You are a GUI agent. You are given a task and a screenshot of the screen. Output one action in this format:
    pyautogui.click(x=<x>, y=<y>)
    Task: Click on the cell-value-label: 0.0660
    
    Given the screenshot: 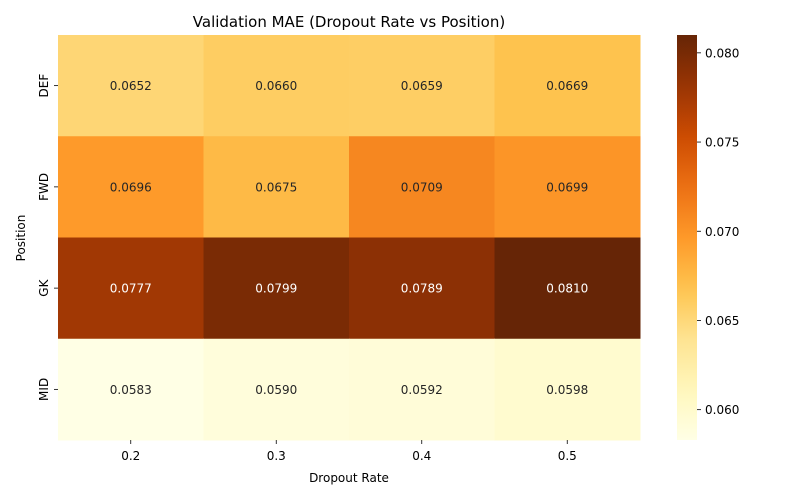 What is the action you would take?
    pyautogui.click(x=276, y=86)
    